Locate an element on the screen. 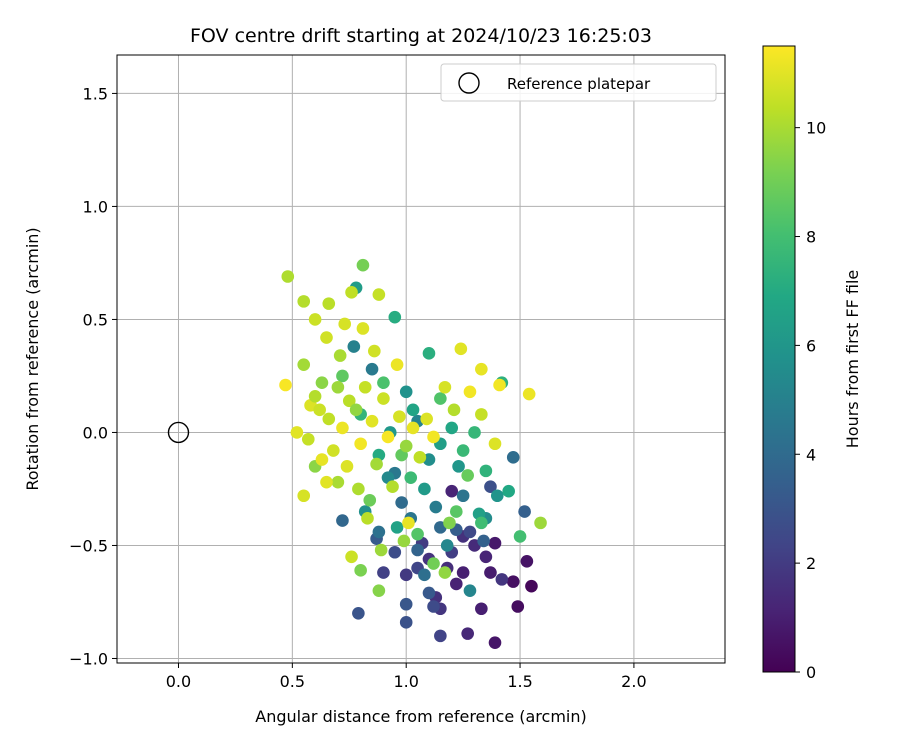 The height and width of the screenshot is (750, 900). y-tick-label: 0.5 is located at coordinates (95, 319).